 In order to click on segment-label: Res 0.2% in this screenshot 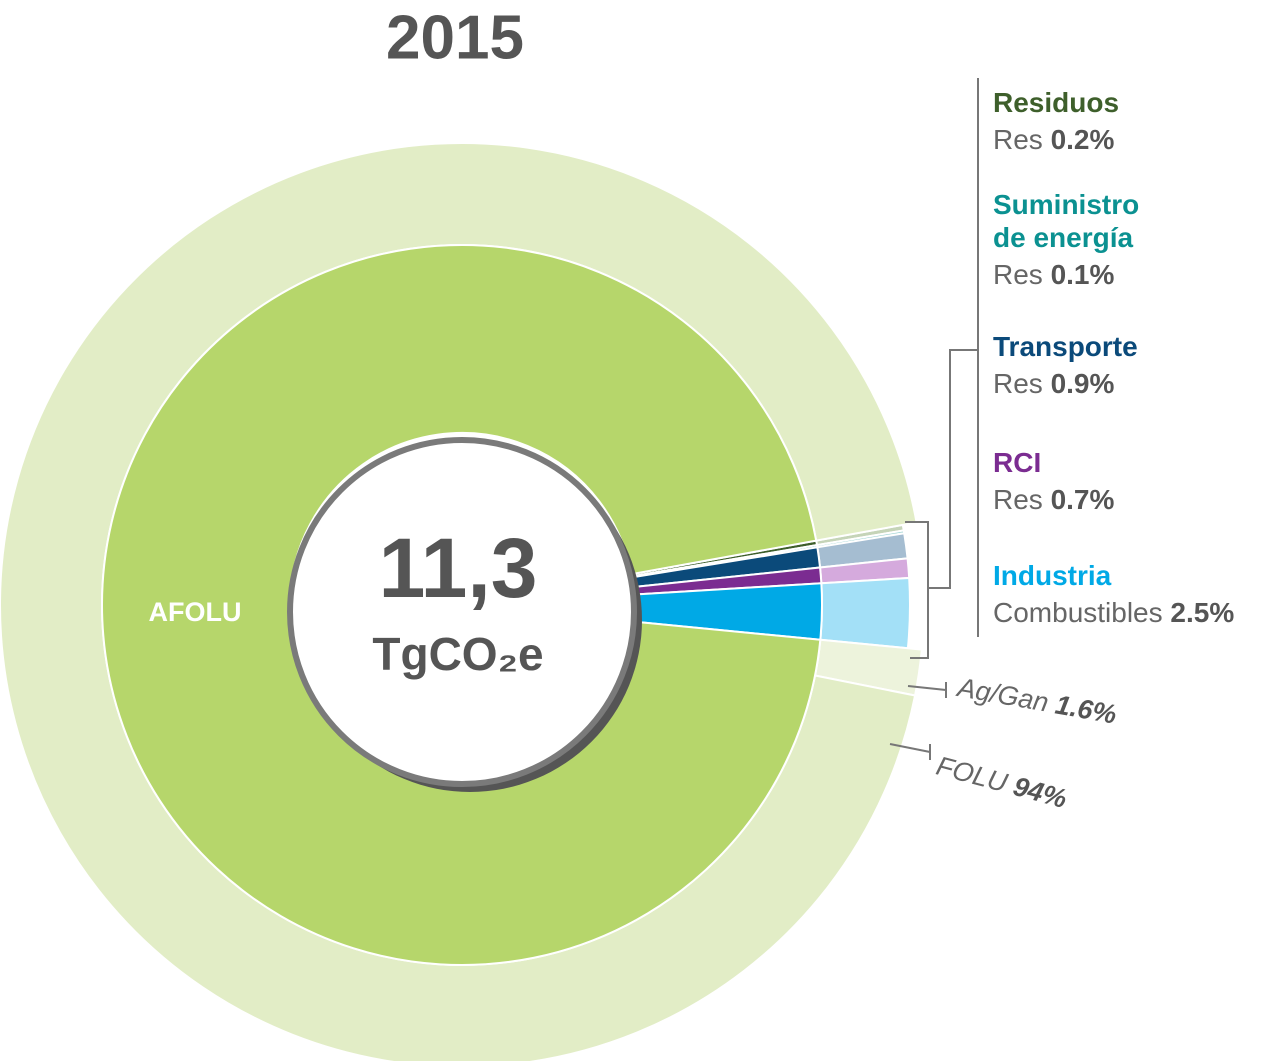, I will do `click(1128, 139)`.